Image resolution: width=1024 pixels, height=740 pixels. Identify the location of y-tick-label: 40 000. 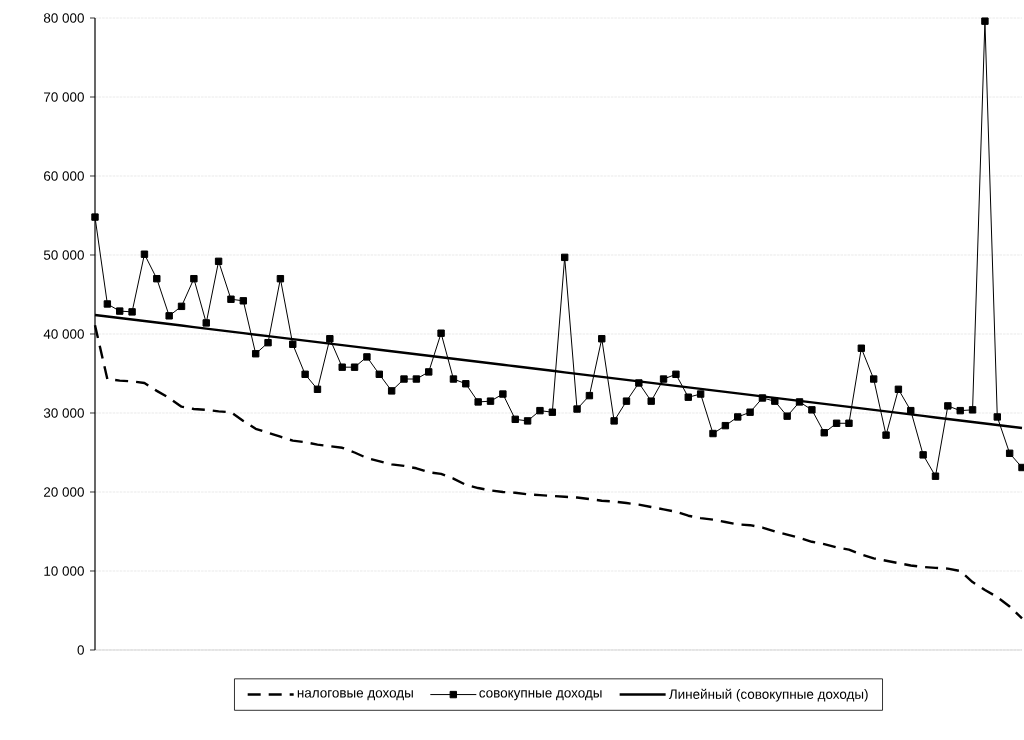
(63, 334).